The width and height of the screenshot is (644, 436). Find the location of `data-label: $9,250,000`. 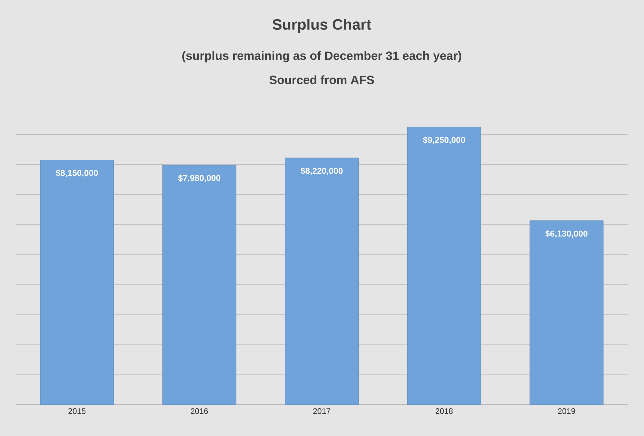

data-label: $9,250,000 is located at coordinates (444, 140).